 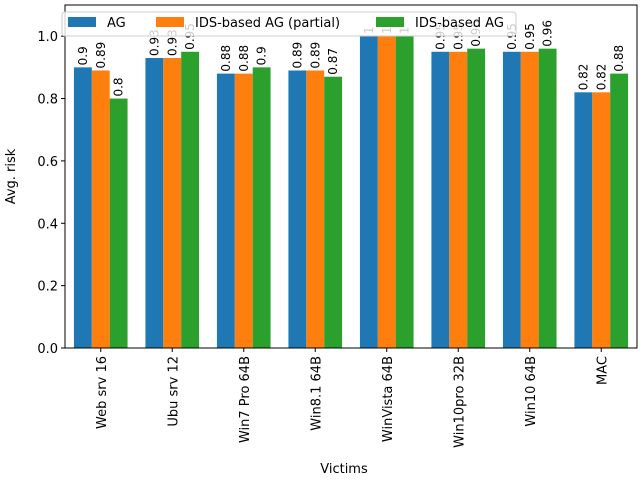 I want to click on x-axis-label: Victims, so click(x=344, y=469).